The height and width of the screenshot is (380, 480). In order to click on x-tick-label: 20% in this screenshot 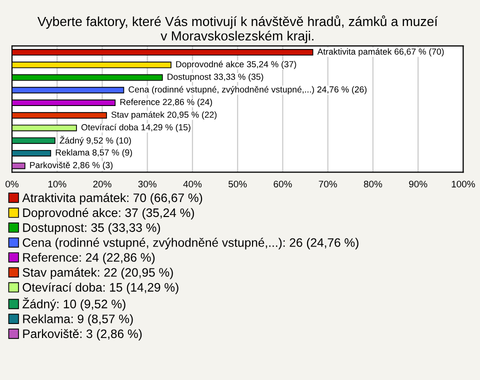, I will do `click(102, 184)`.